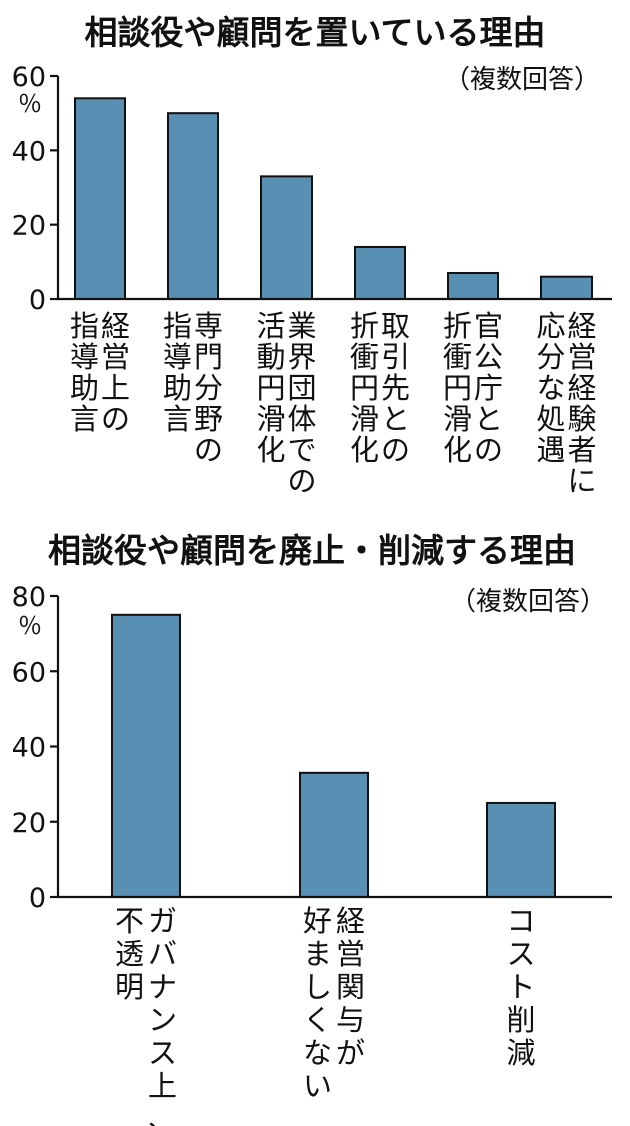 This screenshot has width=630, height=1126. I want to click on chart-1-y-axis: 60 40 20 0, so click(35, 189).